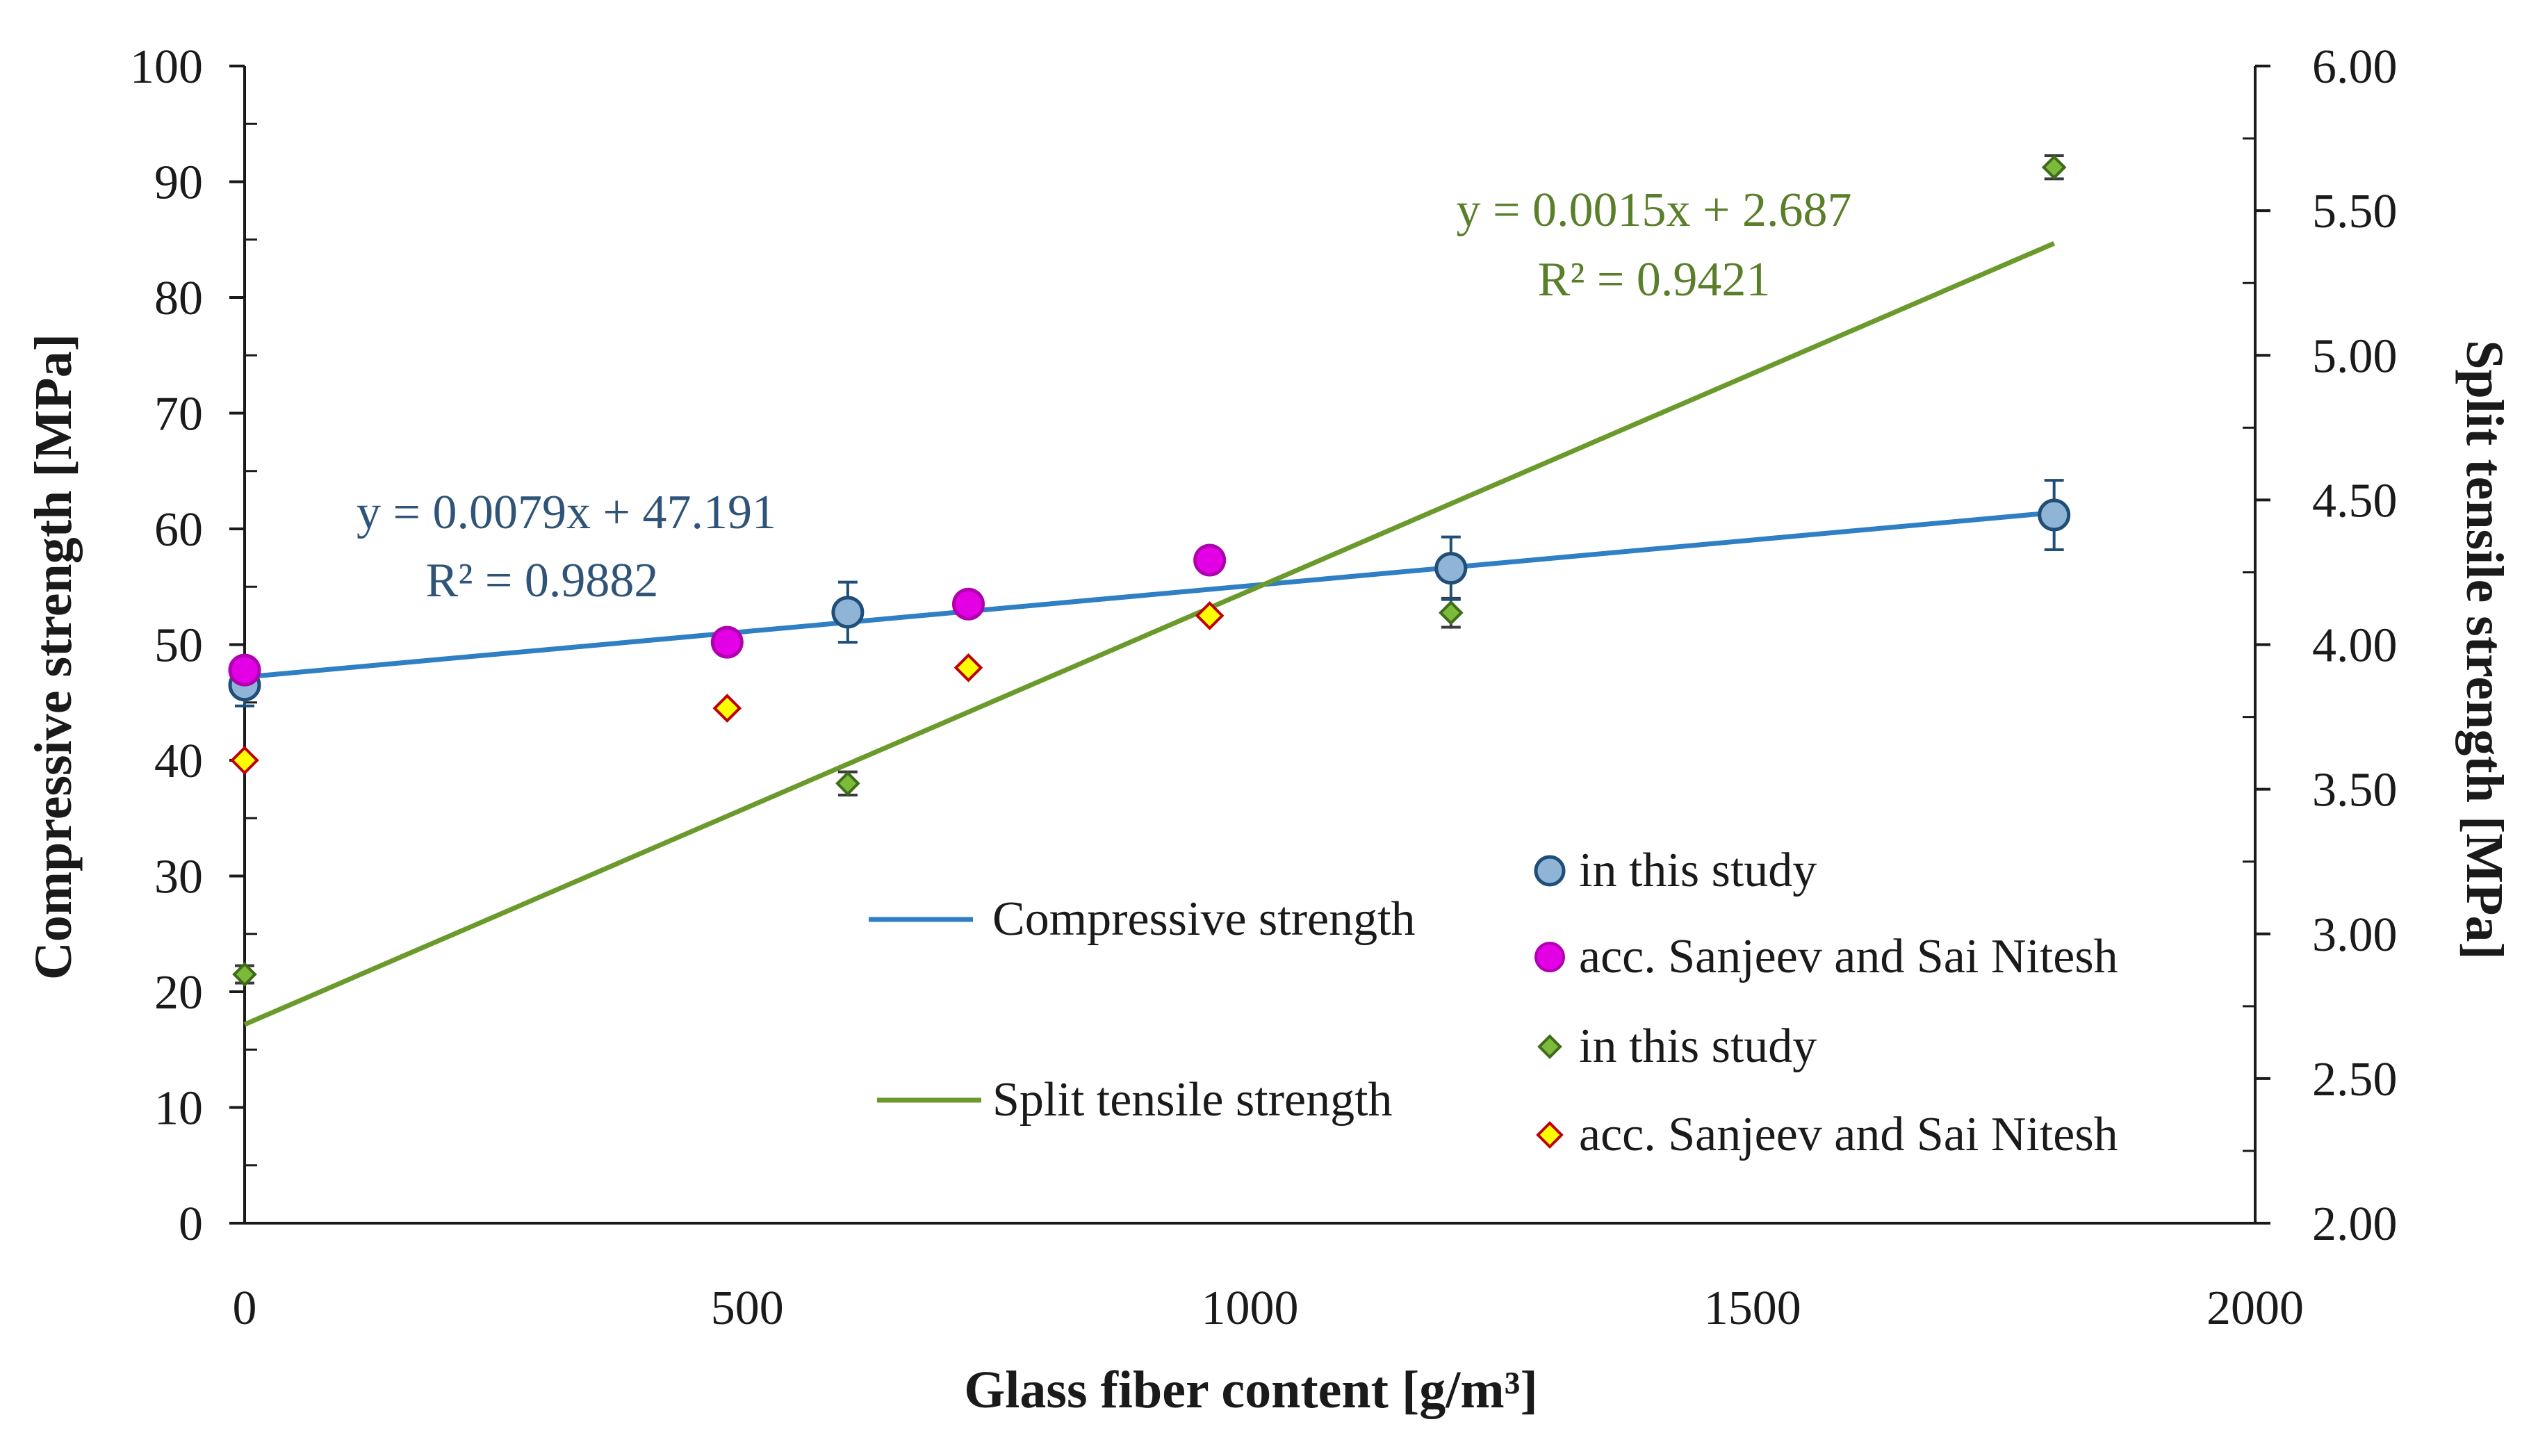  Describe the element at coordinates (1251, 1308) in the screenshot. I see `x-tick-label: 1000` at that location.